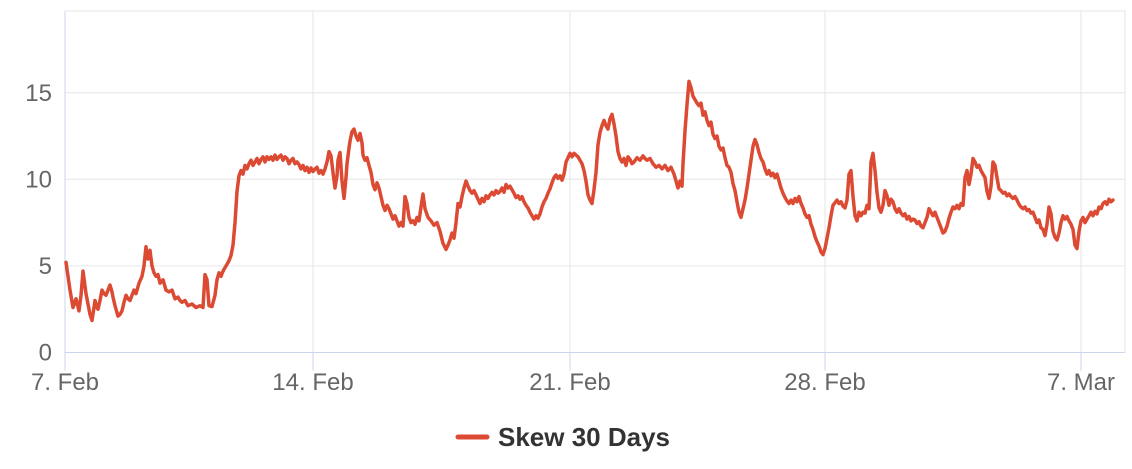  I want to click on legend-item: Skew 30 Days, so click(562, 437).